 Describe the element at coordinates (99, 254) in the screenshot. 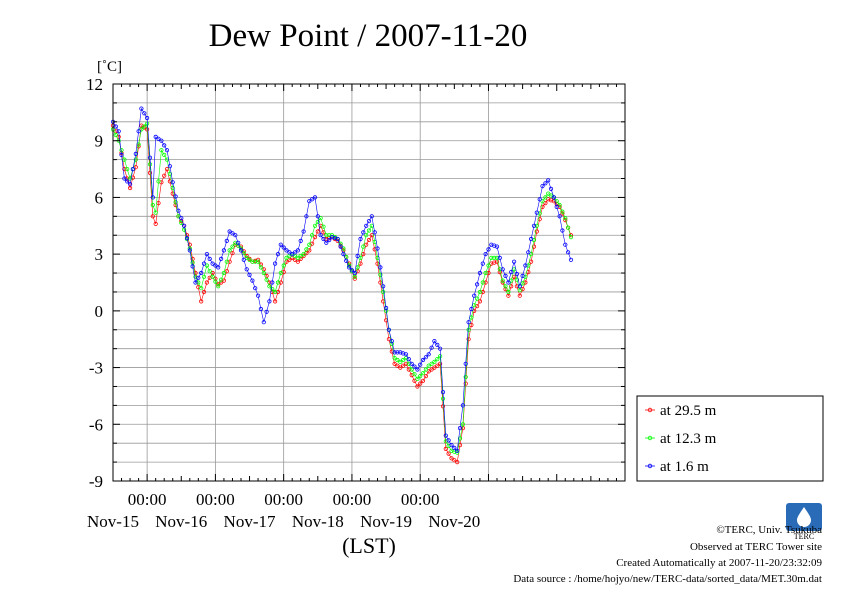

I see `y-tick-label: 3` at that location.